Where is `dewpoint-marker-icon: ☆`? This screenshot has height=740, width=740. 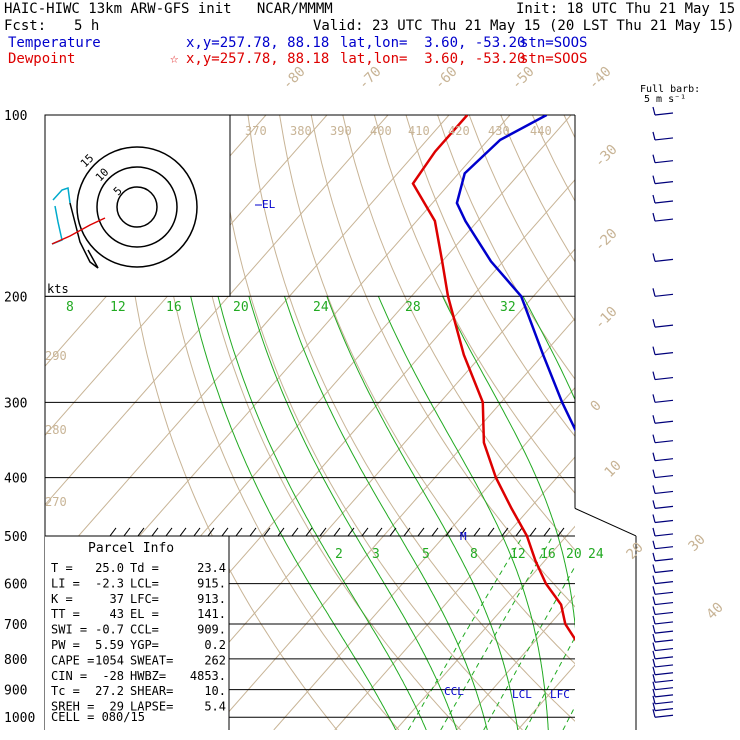
dewpoint-marker-icon: ☆ is located at coordinates (174, 59).